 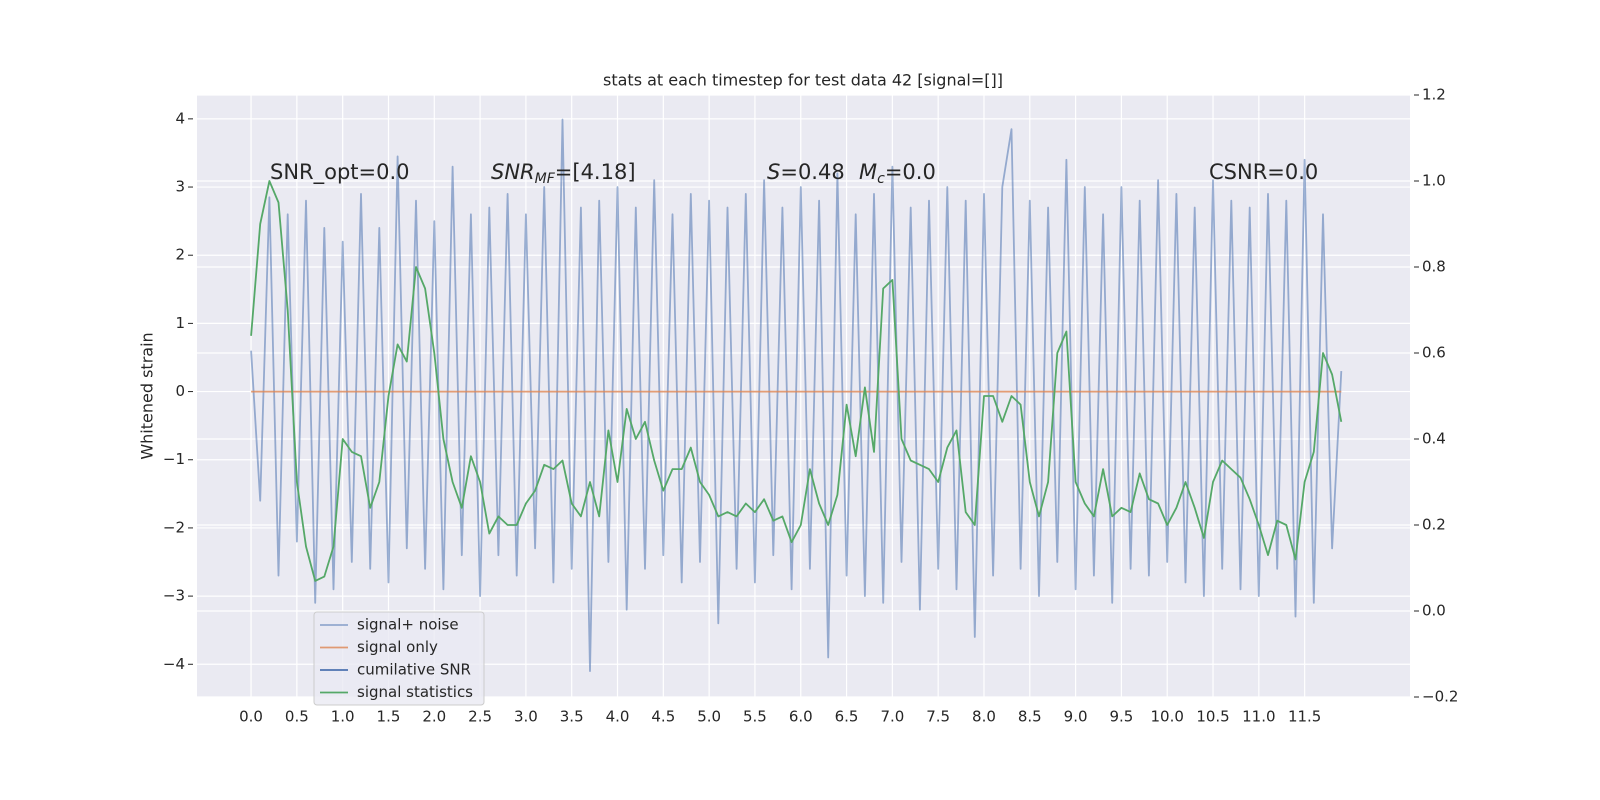 I want to click on annotation-subscript: MF, so click(x=545, y=179).